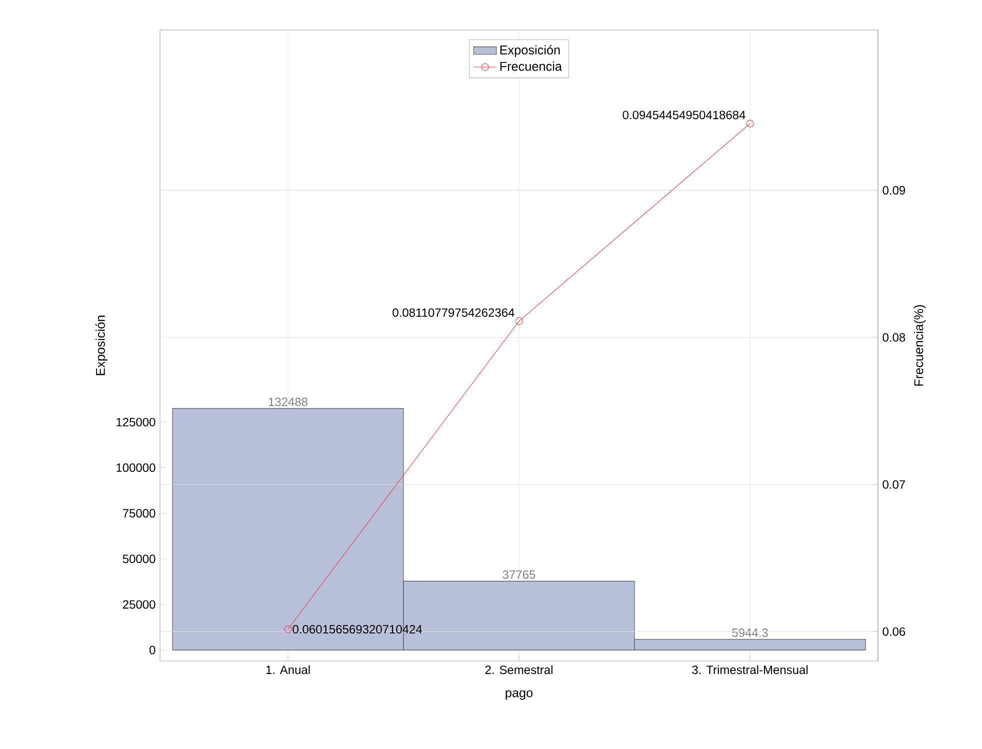 This screenshot has height=749, width=982. I want to click on x-tick-label: 3. Trimestral-Mensual, so click(750, 669).